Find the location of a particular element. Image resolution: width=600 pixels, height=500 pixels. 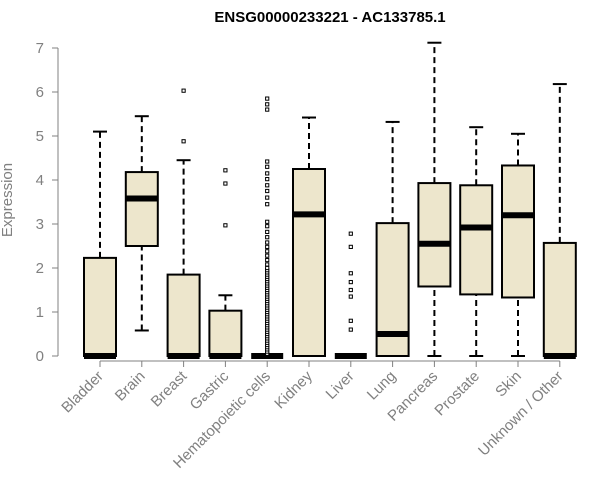

y-axis: 0 1 2 3 4 5 6 7 is located at coordinates (47, 202).